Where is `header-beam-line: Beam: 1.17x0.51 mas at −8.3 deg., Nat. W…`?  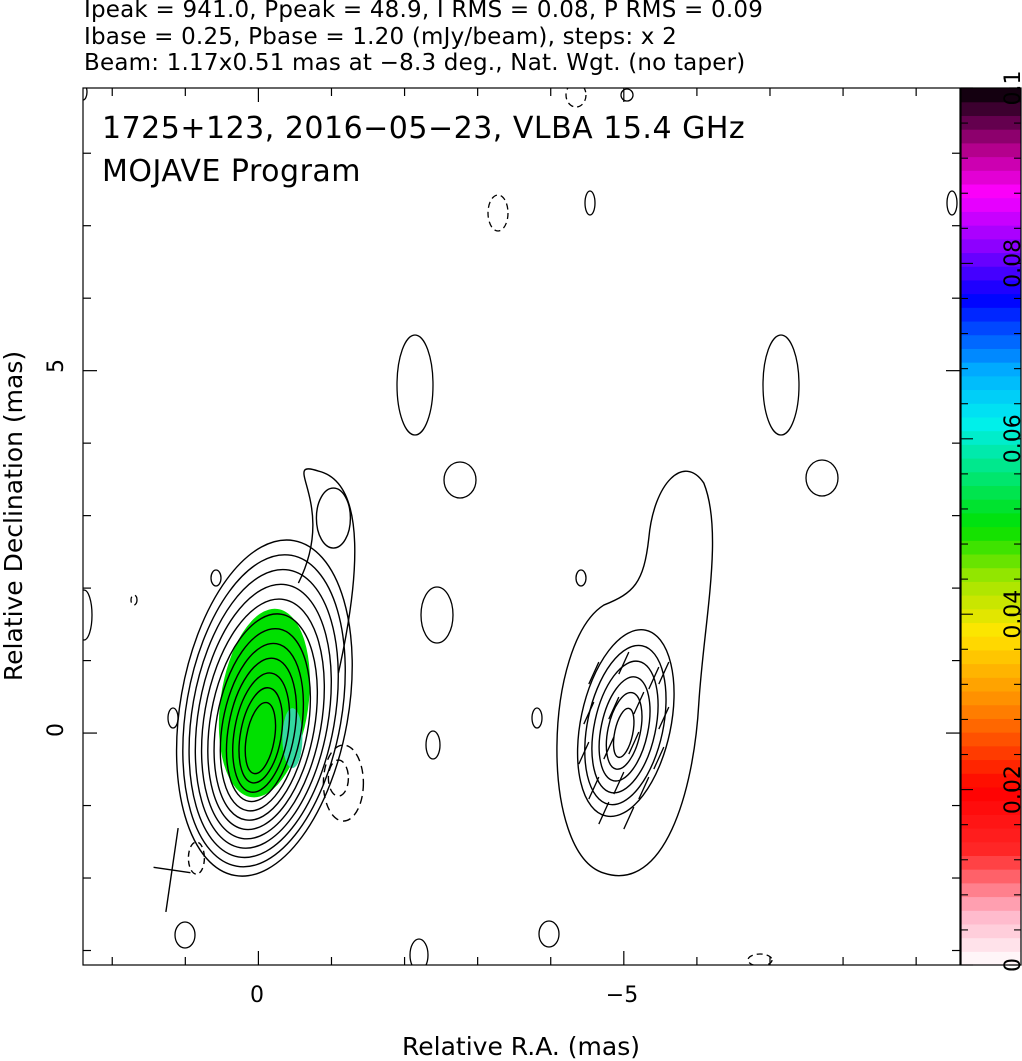
header-beam-line: Beam: 1.17x0.51 mas at −8.3 deg., Nat. W… is located at coordinates (415, 63).